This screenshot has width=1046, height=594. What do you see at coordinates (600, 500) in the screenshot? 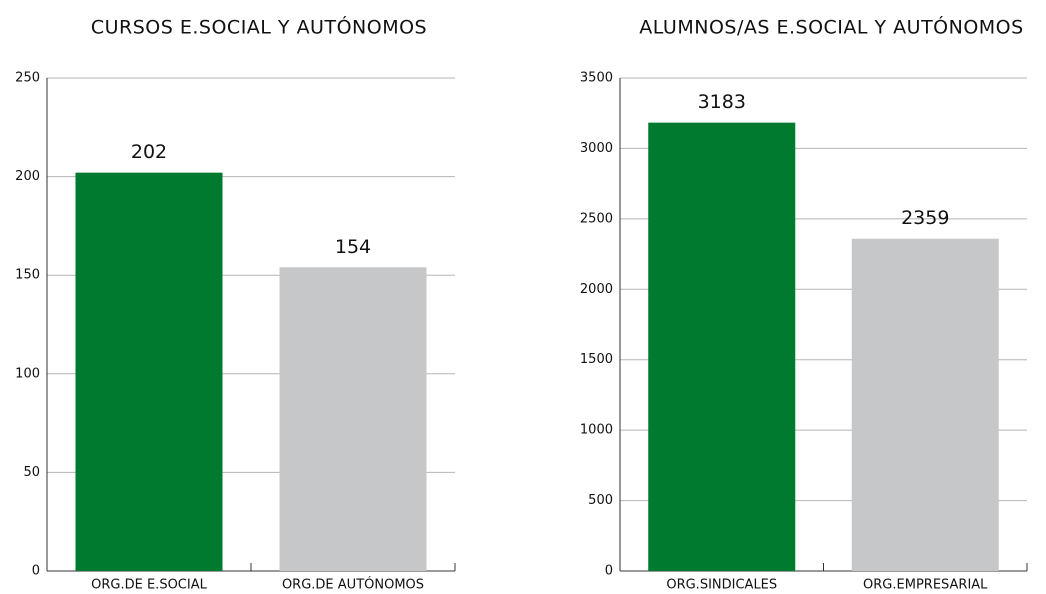
I see `y-tick-label: 500` at bounding box center [600, 500].